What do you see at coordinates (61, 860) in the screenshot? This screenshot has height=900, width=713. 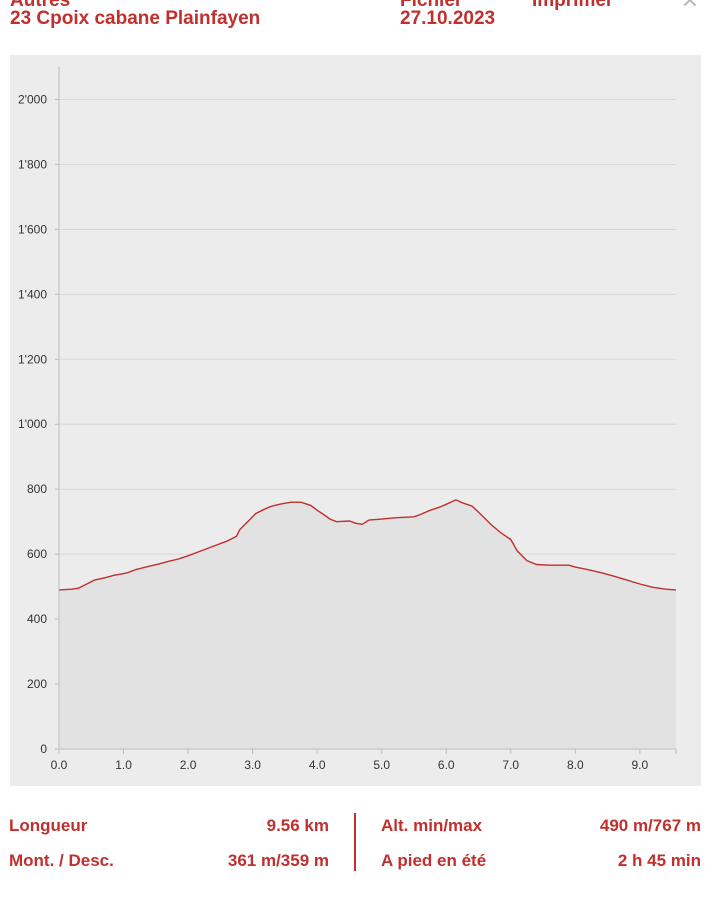 I see `ascent-descent-label: Mont. / Desc.` at bounding box center [61, 860].